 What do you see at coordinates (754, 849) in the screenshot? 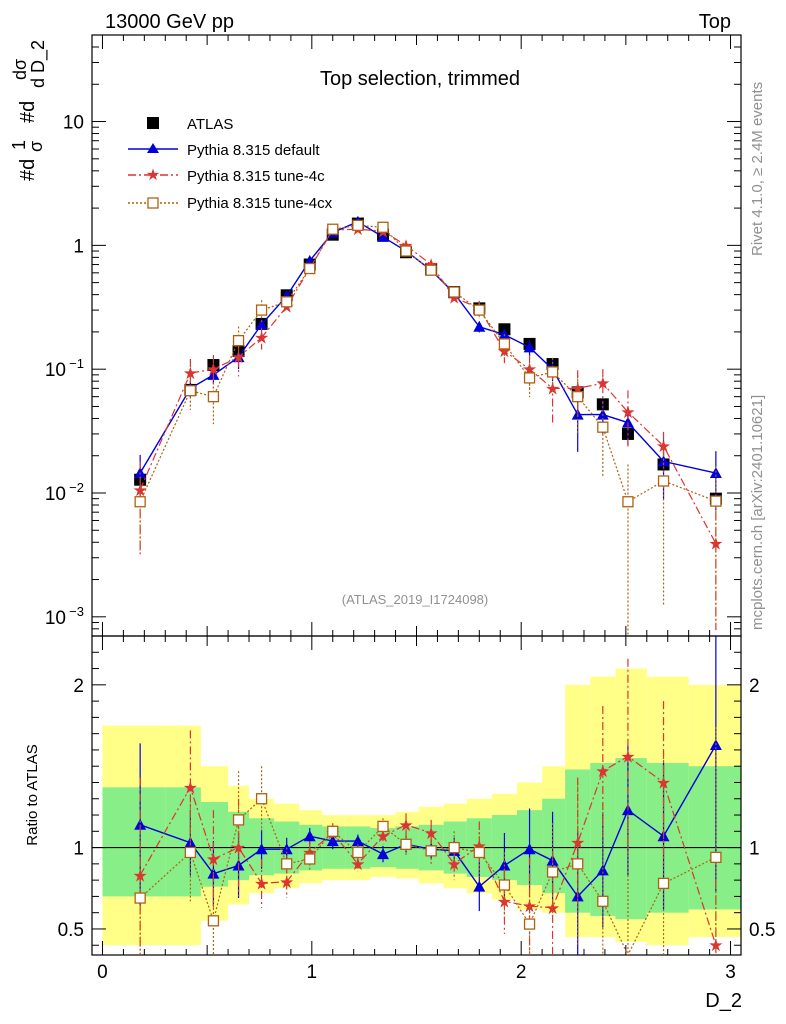
I see `ratio-ytick-label-right: 1` at bounding box center [754, 849].